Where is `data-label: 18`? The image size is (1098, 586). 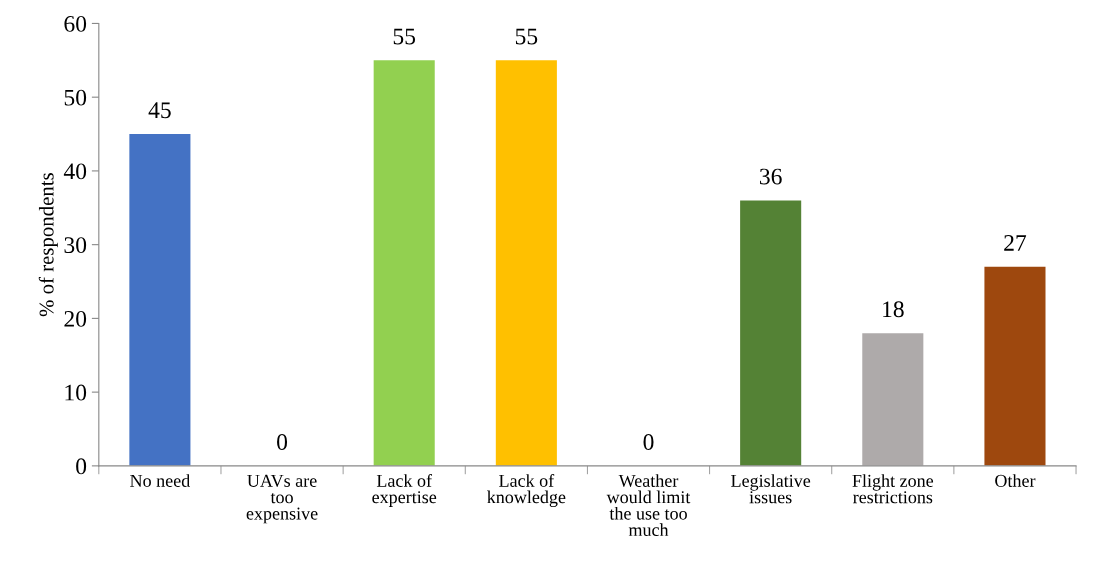 data-label: 18 is located at coordinates (893, 309).